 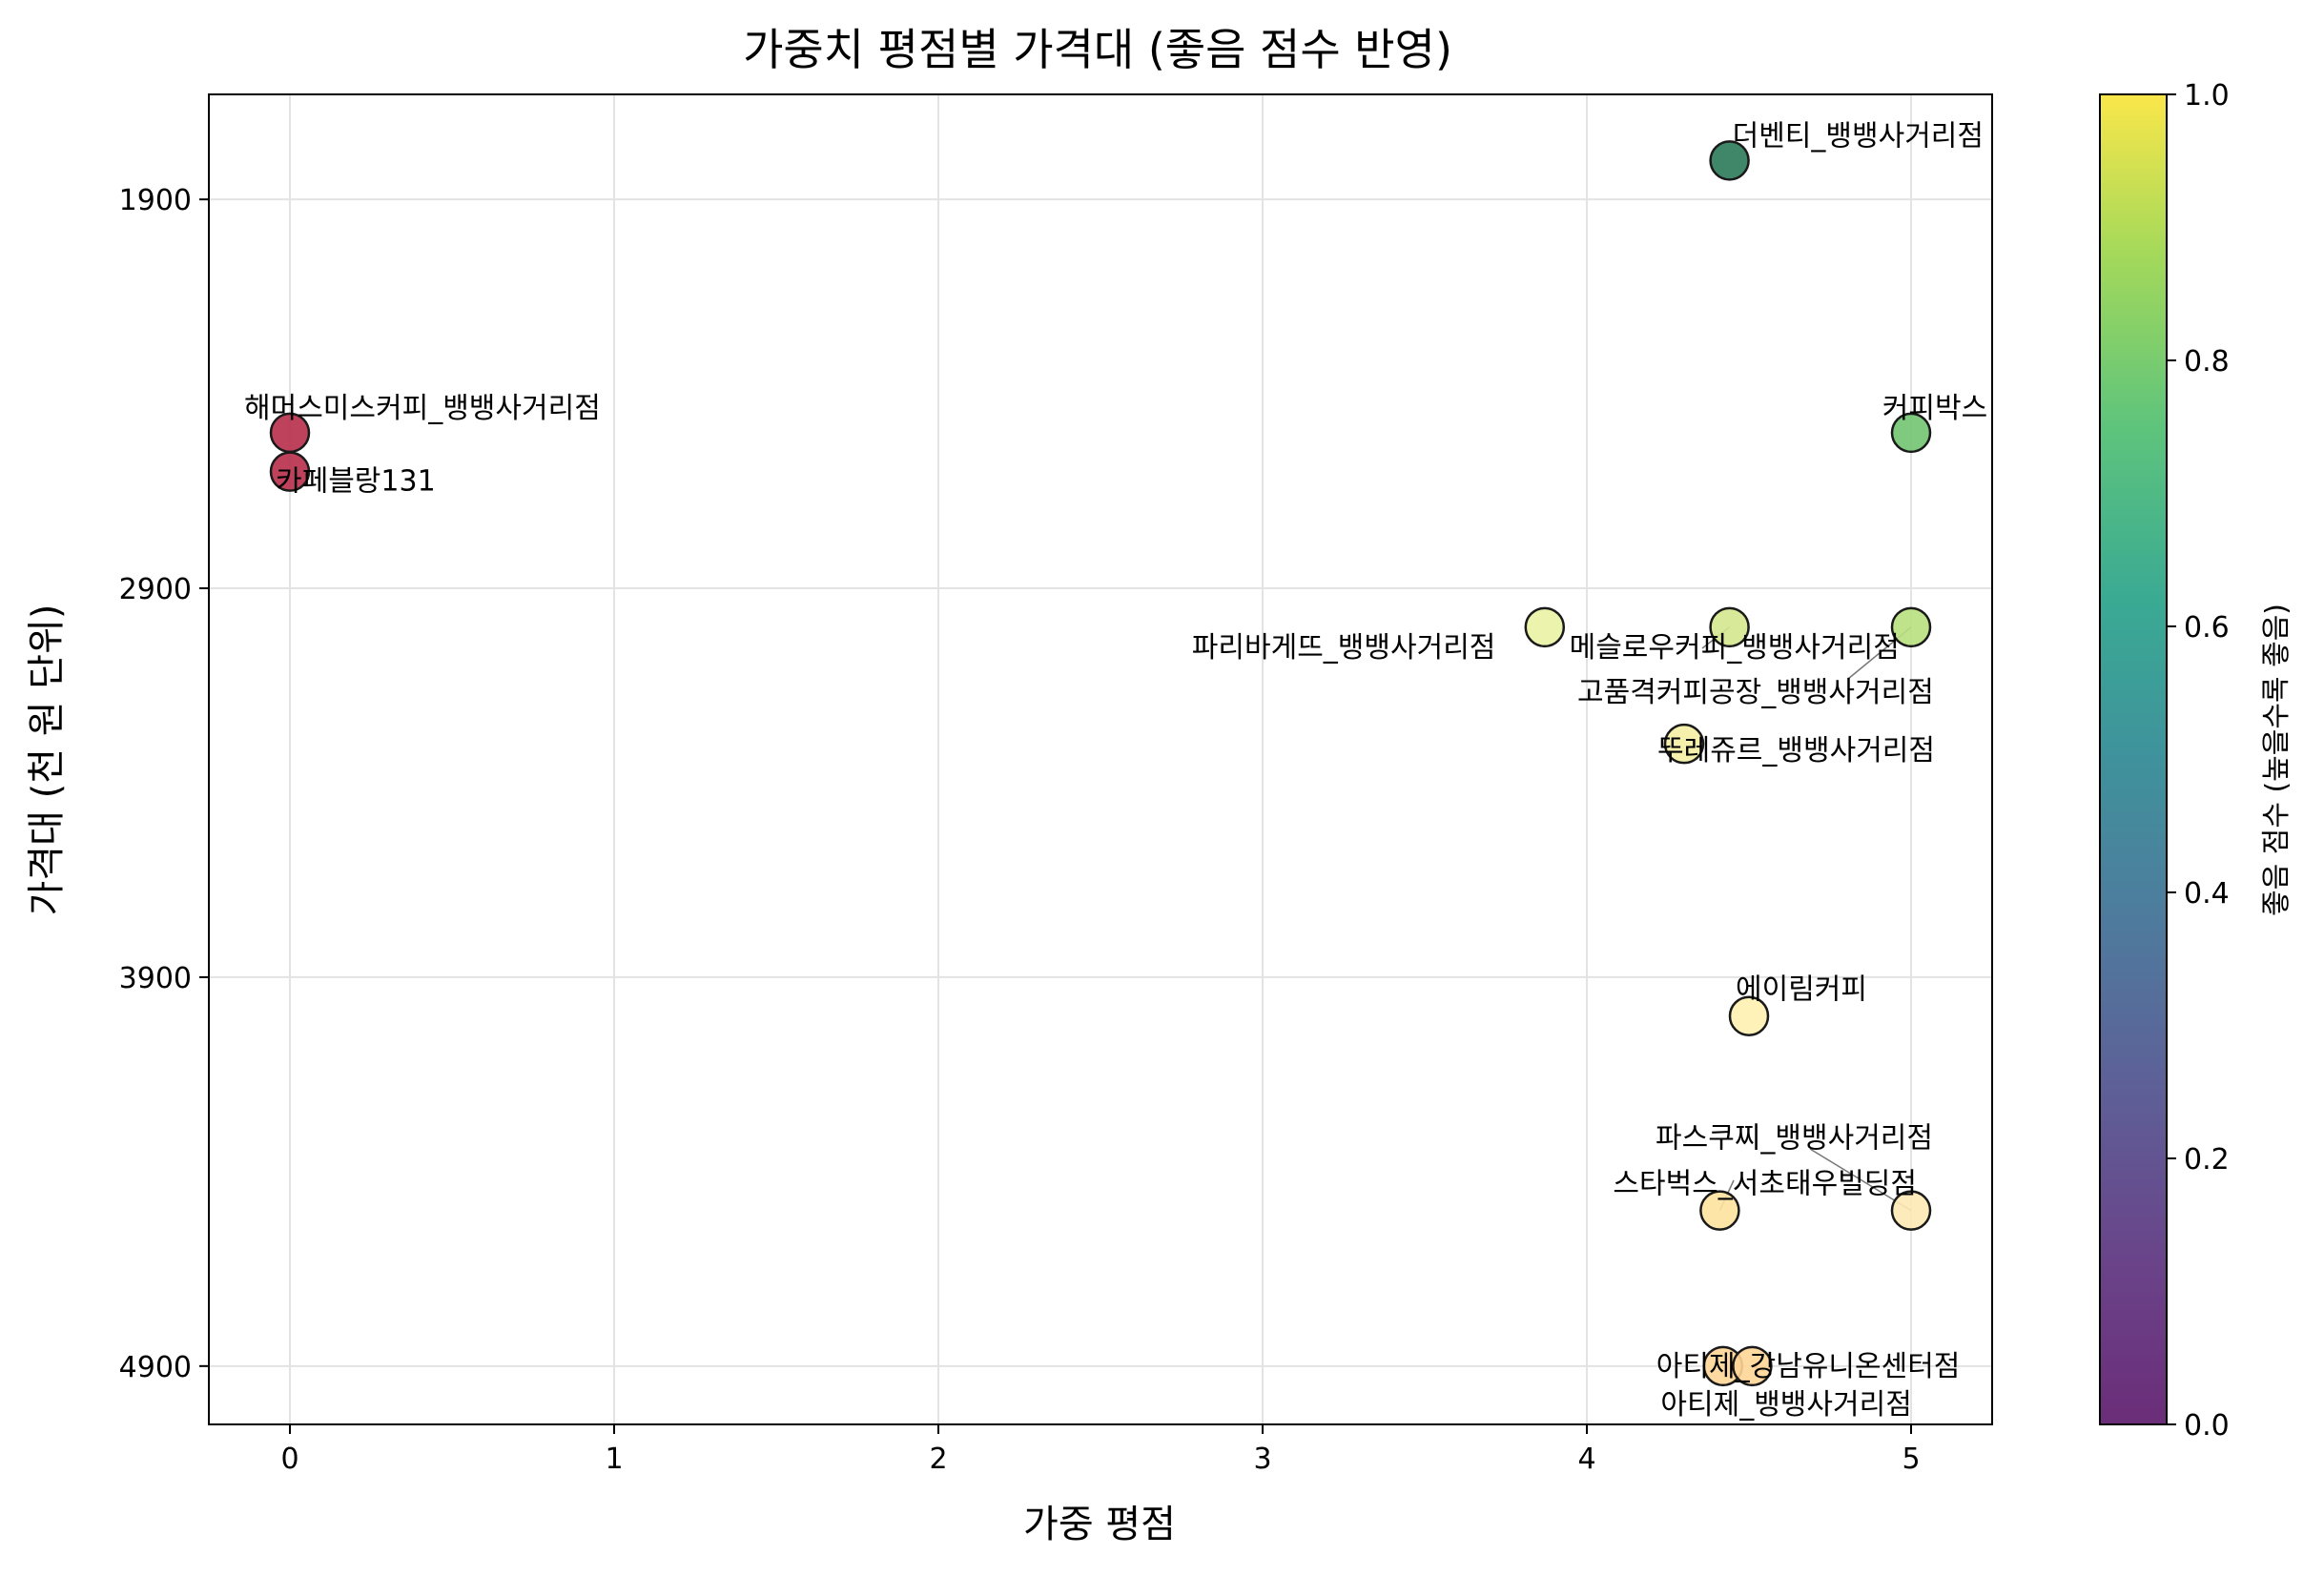 What do you see at coordinates (2207, 894) in the screenshot?
I see `colorbar-tick-label: 0.4` at bounding box center [2207, 894].